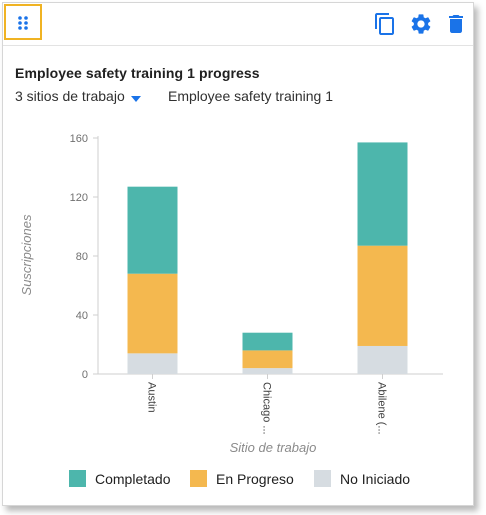 The height and width of the screenshot is (515, 486). Describe the element at coordinates (133, 479) in the screenshot. I see `legend-label: Completado` at that location.